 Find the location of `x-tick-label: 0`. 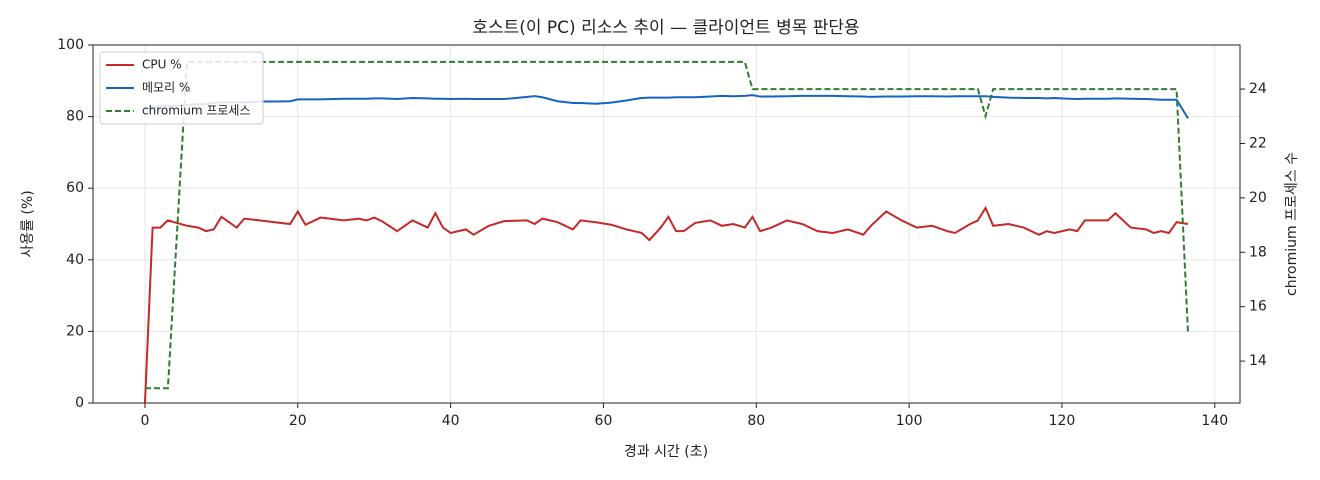

x-tick-label: 0 is located at coordinates (145, 421).